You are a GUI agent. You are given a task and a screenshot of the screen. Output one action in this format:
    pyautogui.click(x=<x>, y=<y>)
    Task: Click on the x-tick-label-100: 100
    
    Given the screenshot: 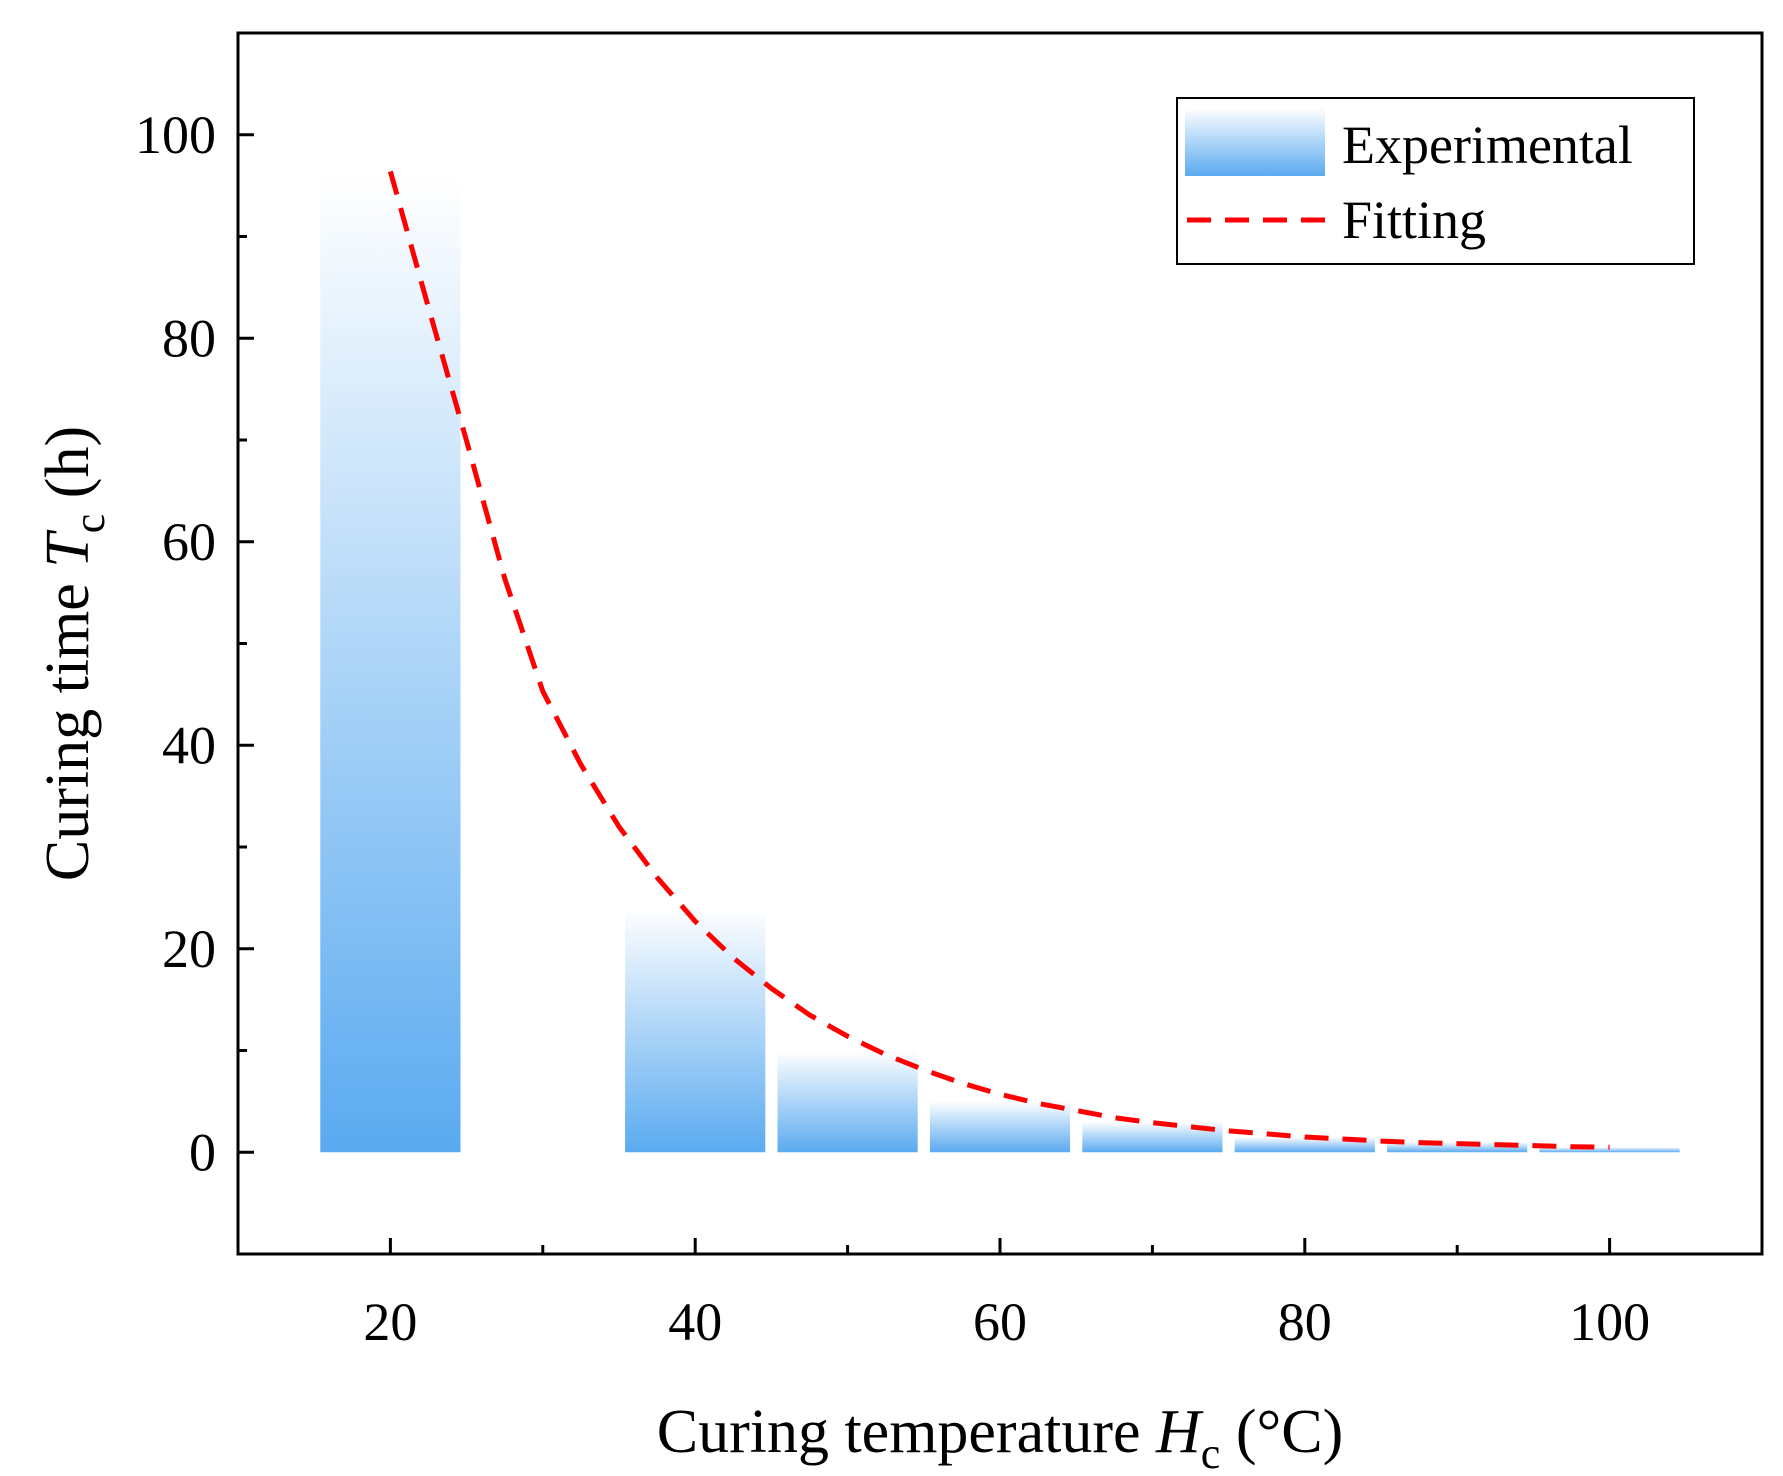 What is the action you would take?
    pyautogui.click(x=1609, y=1322)
    